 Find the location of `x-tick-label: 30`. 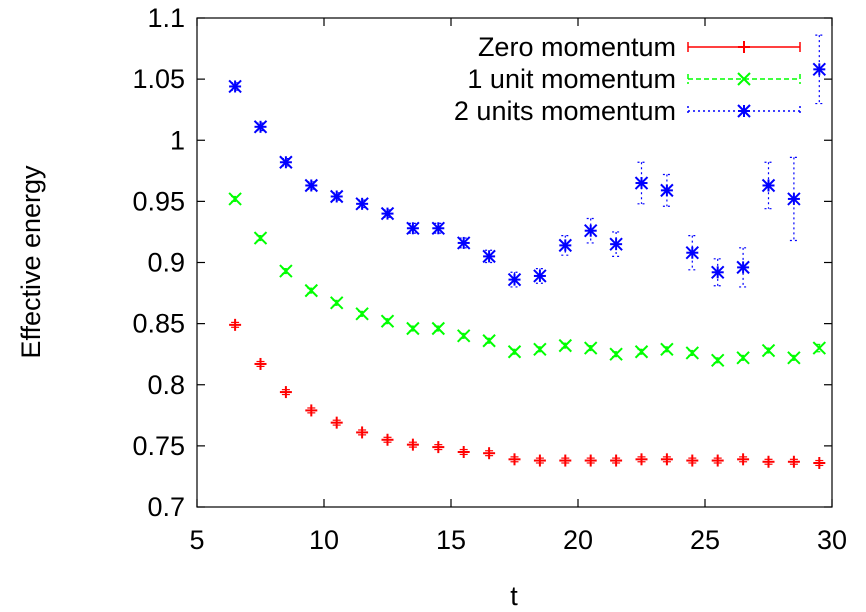

x-tick-label: 30 is located at coordinates (832, 540).